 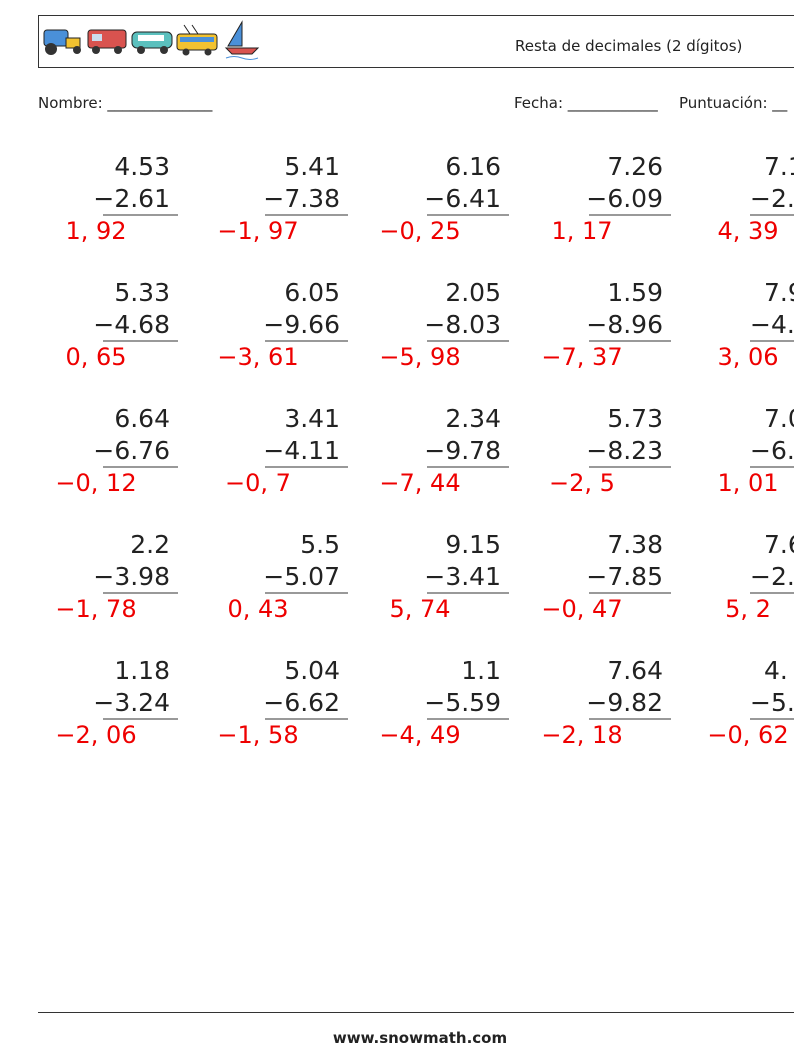 What do you see at coordinates (301, 324) in the screenshot?
I see `subtrahend: −9.66` at bounding box center [301, 324].